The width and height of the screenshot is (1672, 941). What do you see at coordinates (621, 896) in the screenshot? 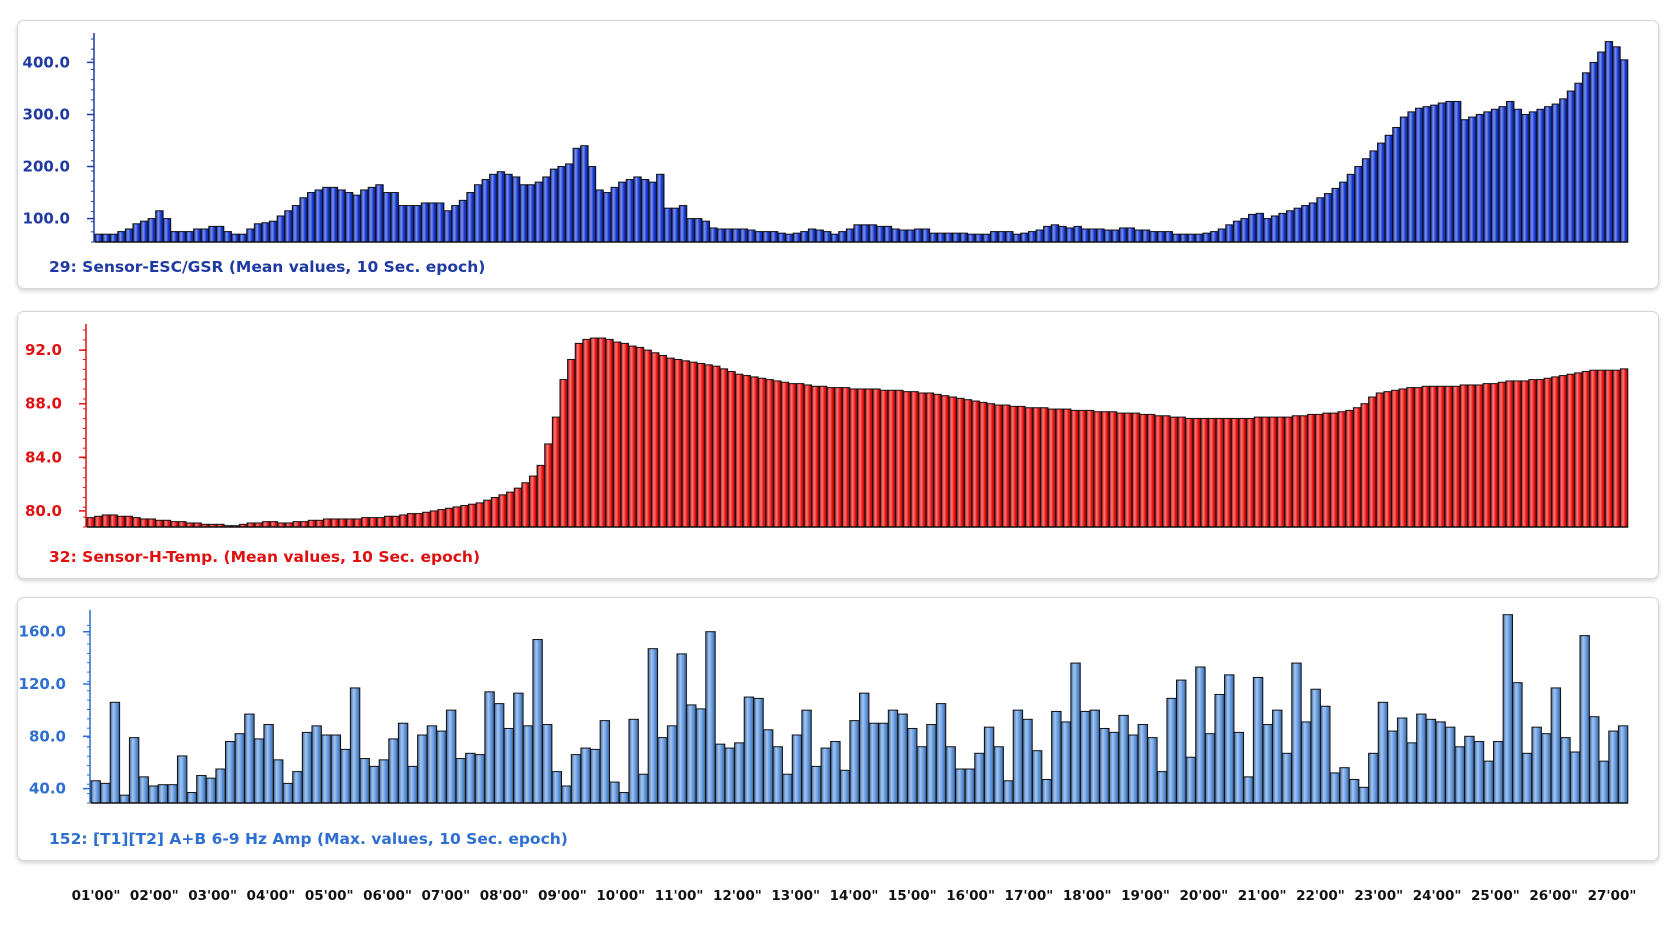
I see `time-axis-label: 10'00"` at bounding box center [621, 896].